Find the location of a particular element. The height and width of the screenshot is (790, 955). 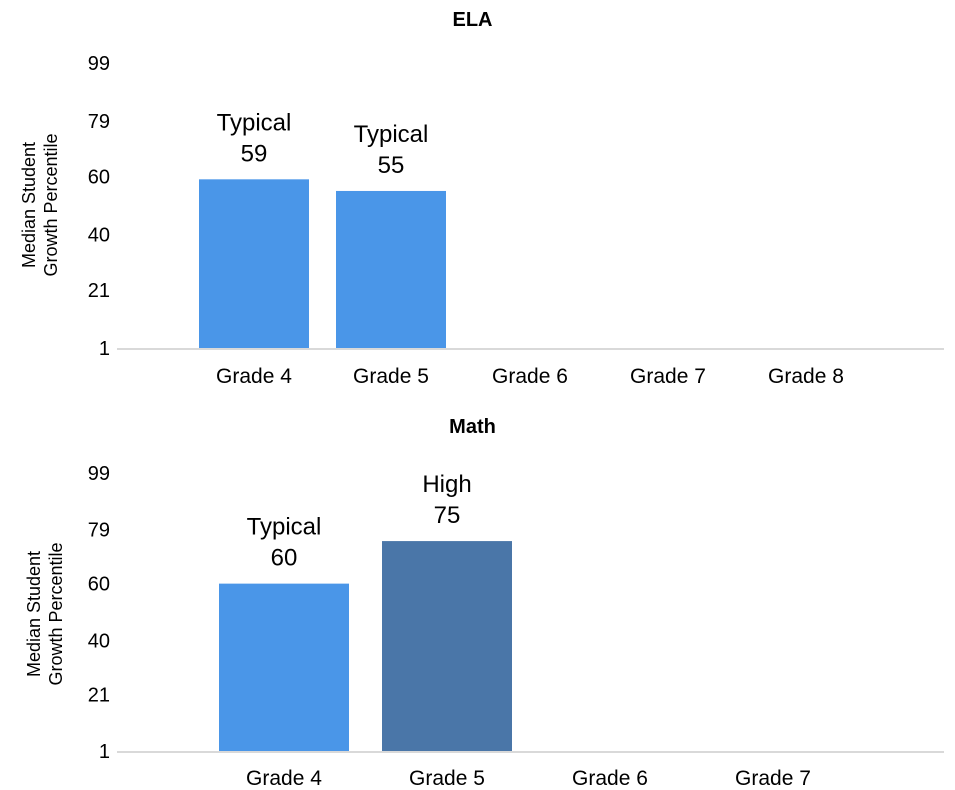

chart-title: Math is located at coordinates (472, 427).